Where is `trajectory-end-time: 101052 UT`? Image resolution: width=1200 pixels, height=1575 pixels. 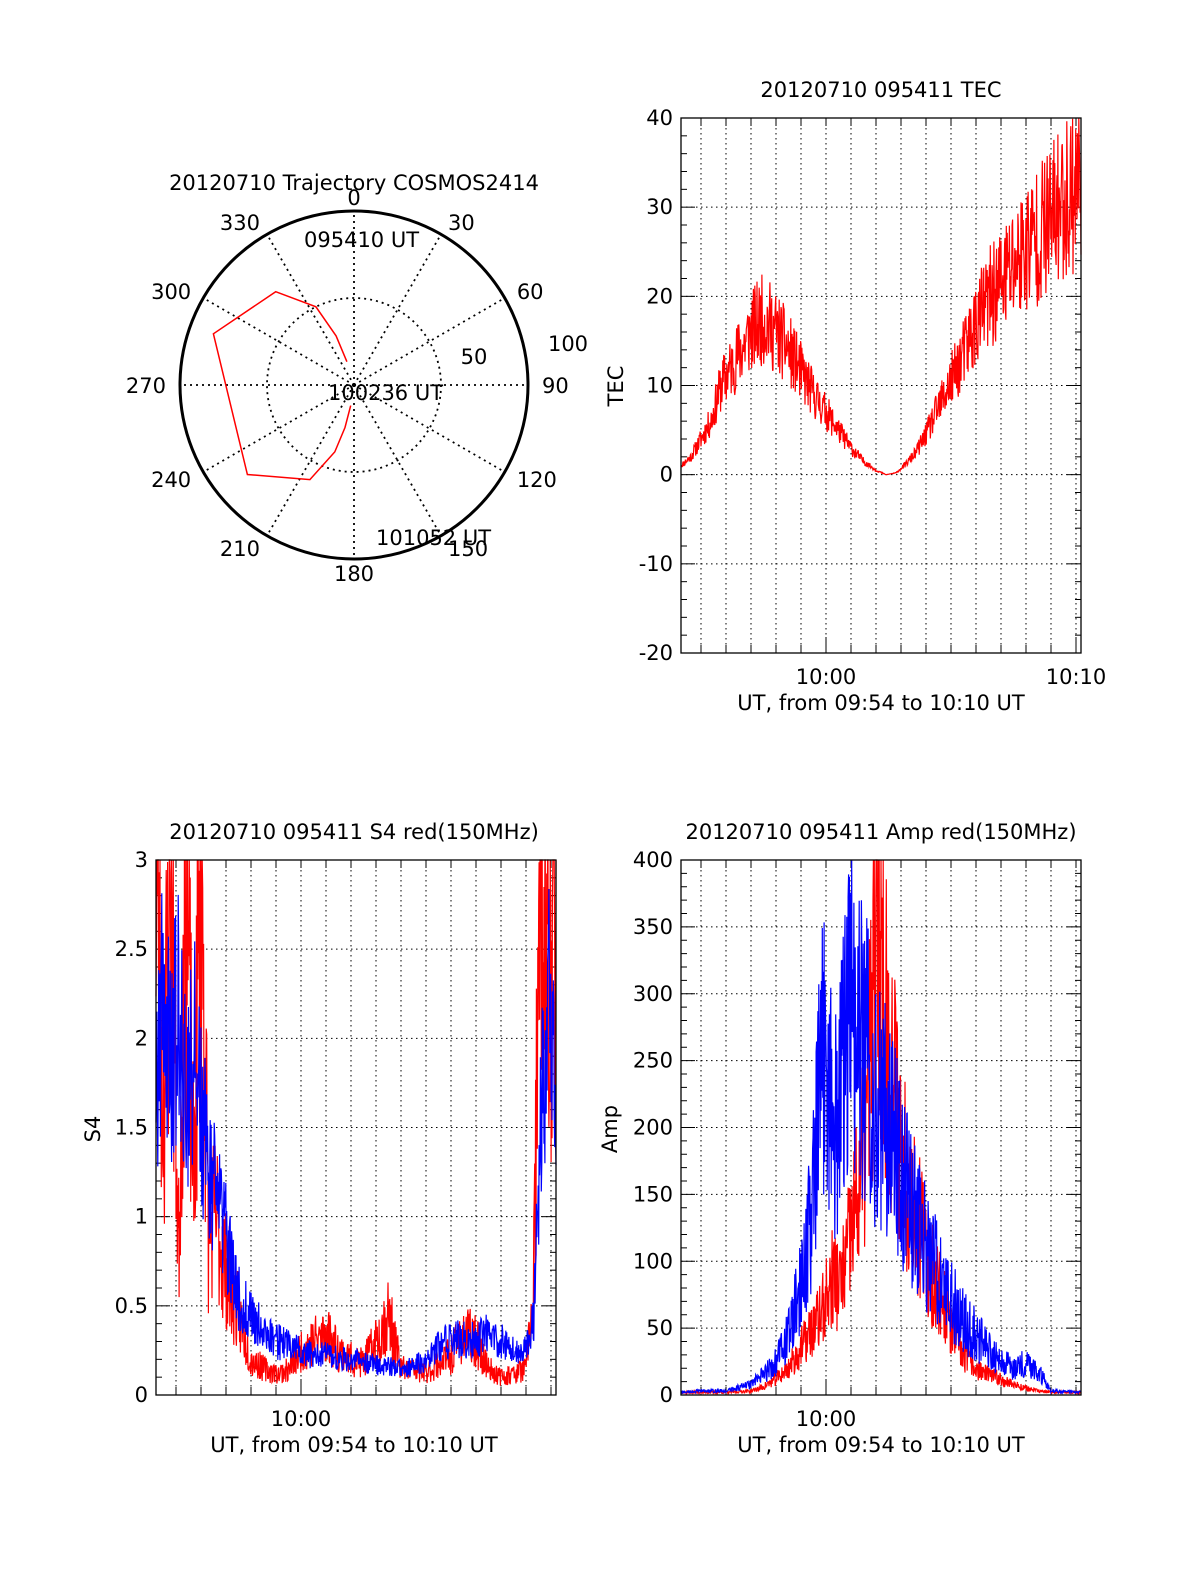
trajectory-end-time: 101052 UT is located at coordinates (433, 538).